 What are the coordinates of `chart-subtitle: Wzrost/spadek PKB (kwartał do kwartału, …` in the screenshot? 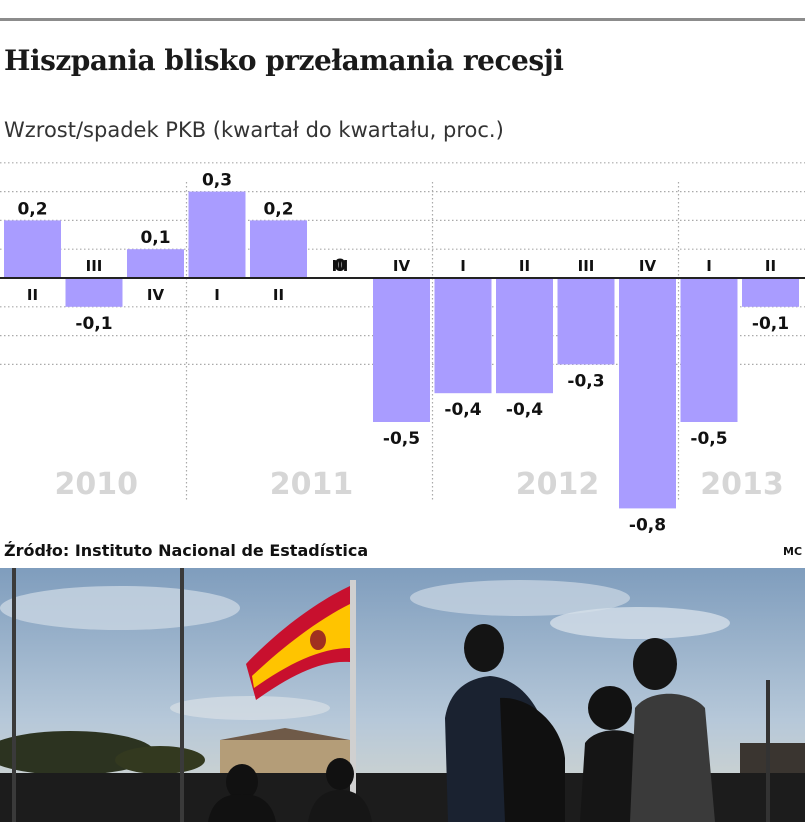 It's located at (254, 130).